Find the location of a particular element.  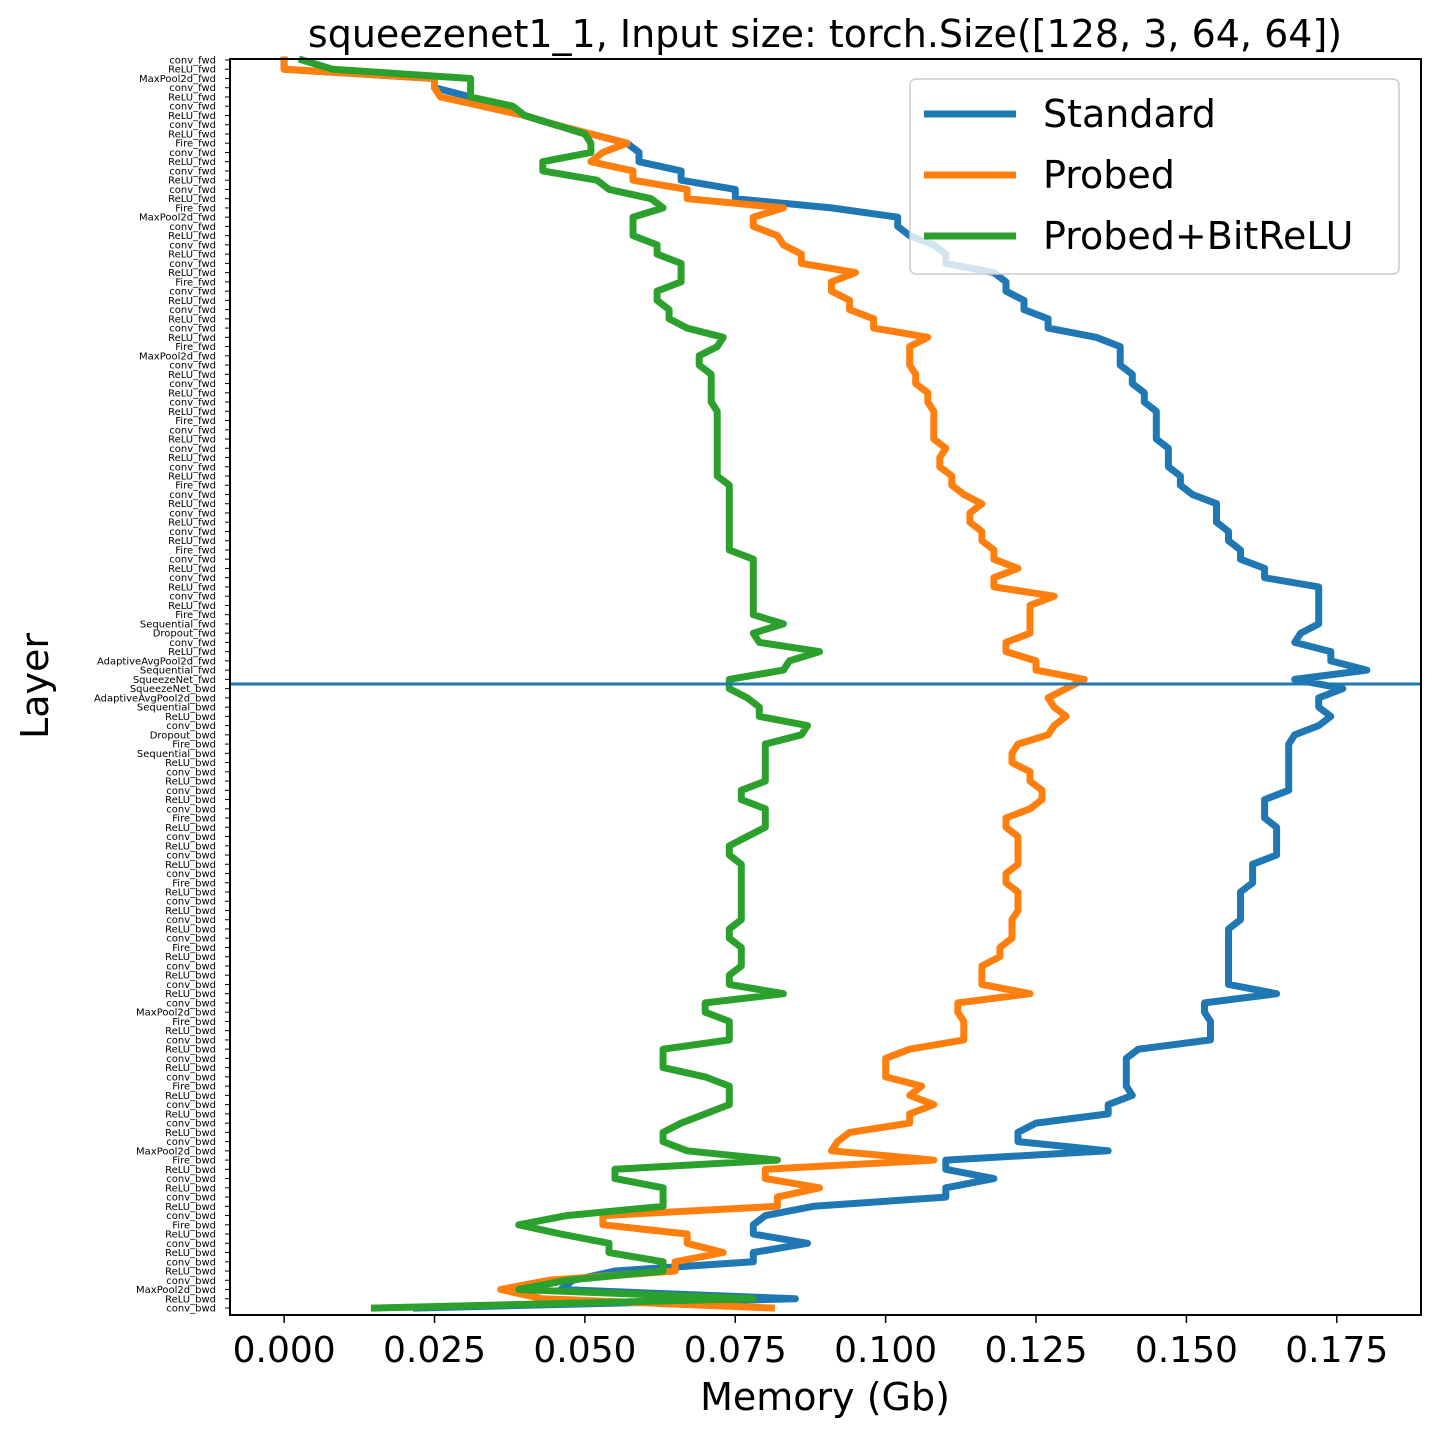

x-axis-label: Memory (Gb) is located at coordinates (825, 1397).